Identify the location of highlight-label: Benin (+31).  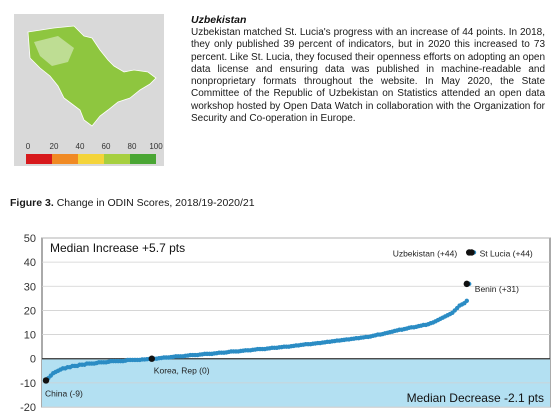
(497, 289).